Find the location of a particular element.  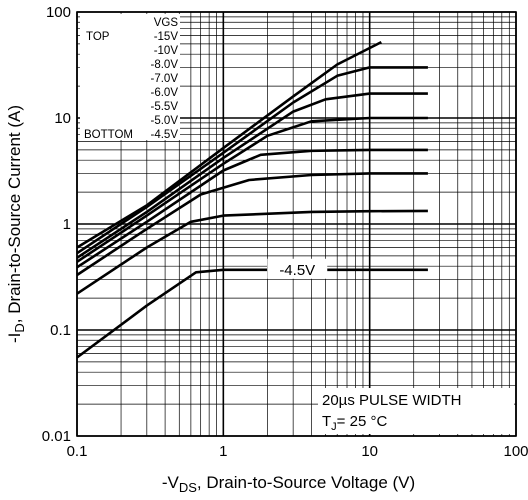

y-tick-label: 1 is located at coordinates (67, 224).